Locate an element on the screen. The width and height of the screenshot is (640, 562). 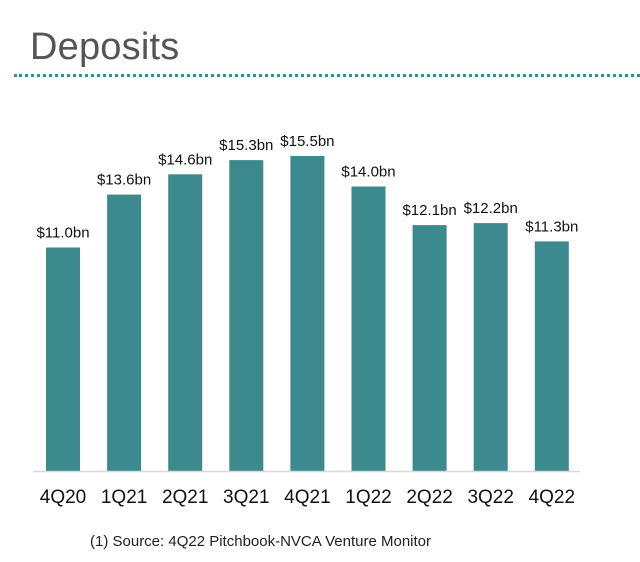
bar-1q21 is located at coordinates (124, 332).